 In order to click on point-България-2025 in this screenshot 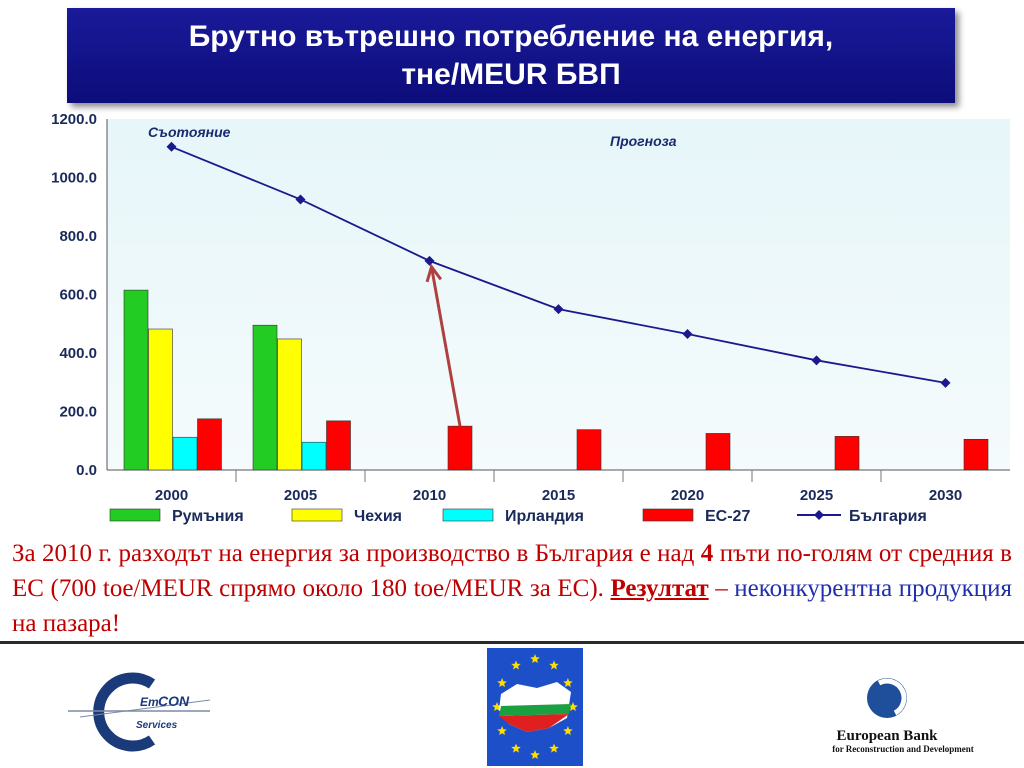, I will do `click(816, 360)`.